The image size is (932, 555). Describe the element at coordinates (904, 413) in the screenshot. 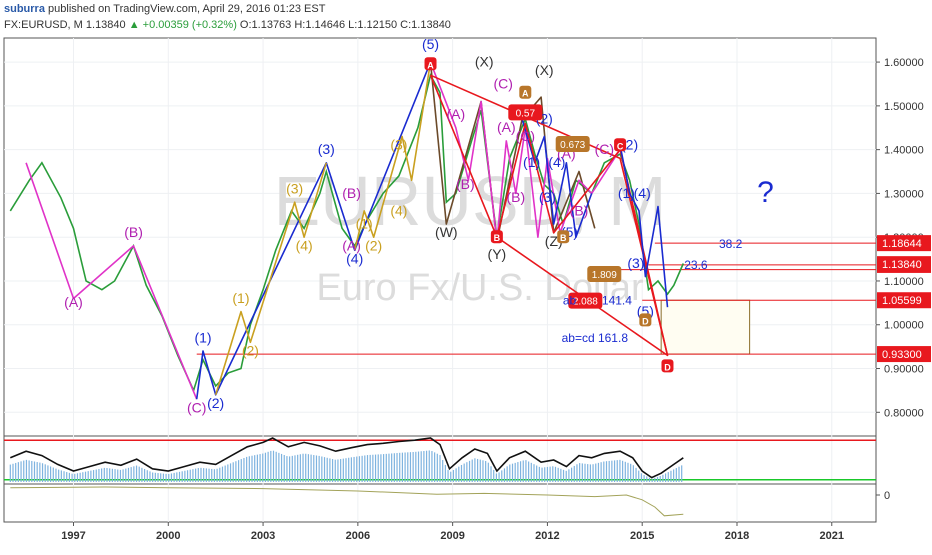

I see `y-tick-label: 0.80000` at that location.